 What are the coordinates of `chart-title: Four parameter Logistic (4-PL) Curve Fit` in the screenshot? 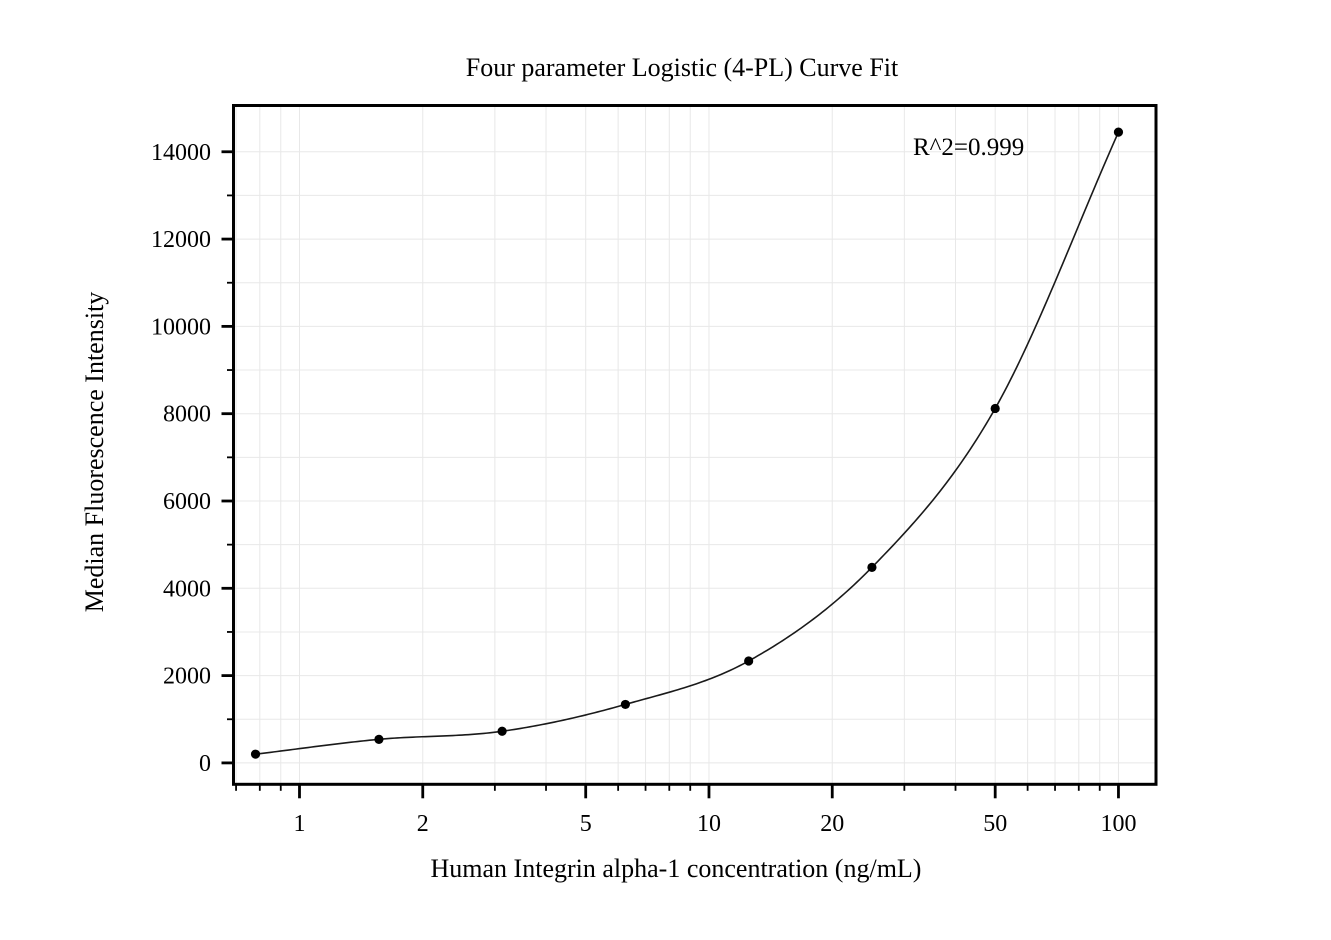 It's located at (682, 67).